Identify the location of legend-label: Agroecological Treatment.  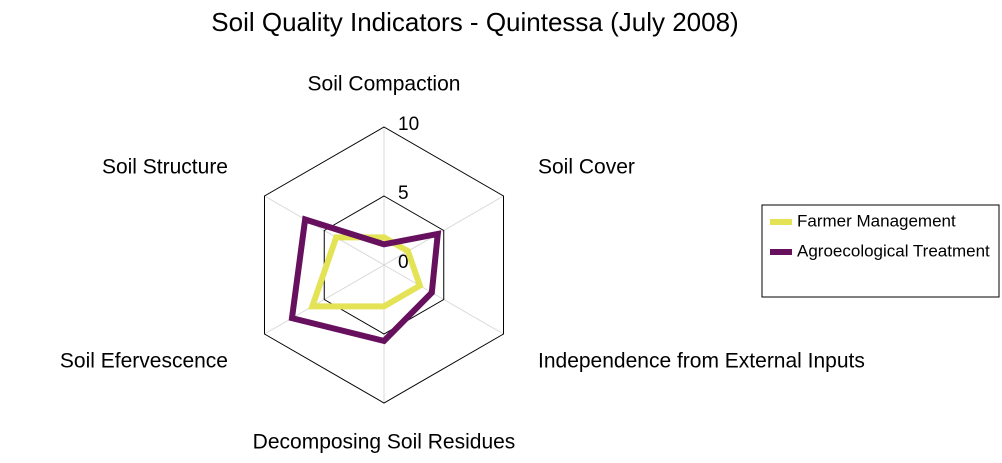
(893, 250).